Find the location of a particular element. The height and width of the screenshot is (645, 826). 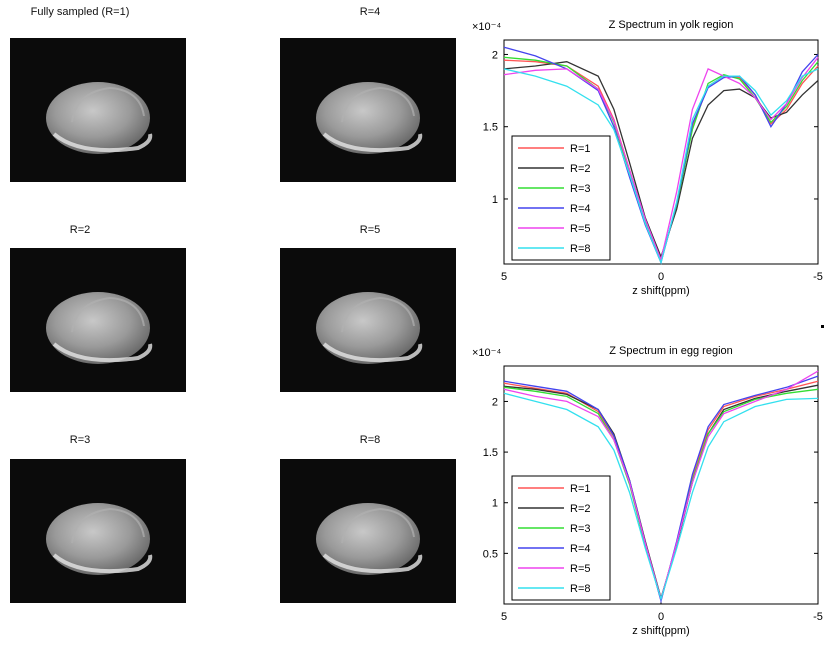

mri-label-2: R=2 is located at coordinates (80, 230).